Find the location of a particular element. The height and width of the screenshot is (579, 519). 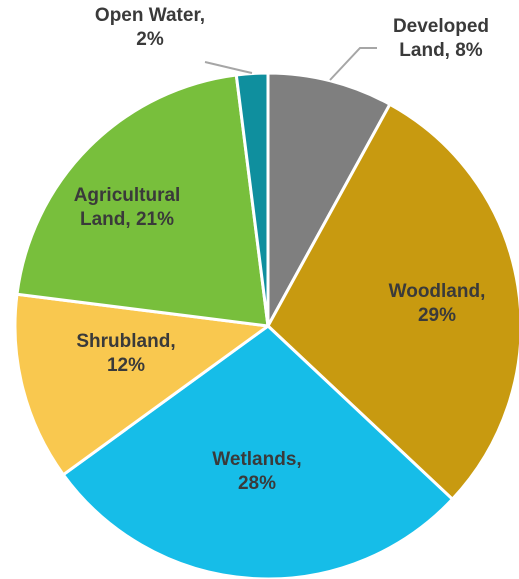

data-label-line: Wetlands, is located at coordinates (256, 459).